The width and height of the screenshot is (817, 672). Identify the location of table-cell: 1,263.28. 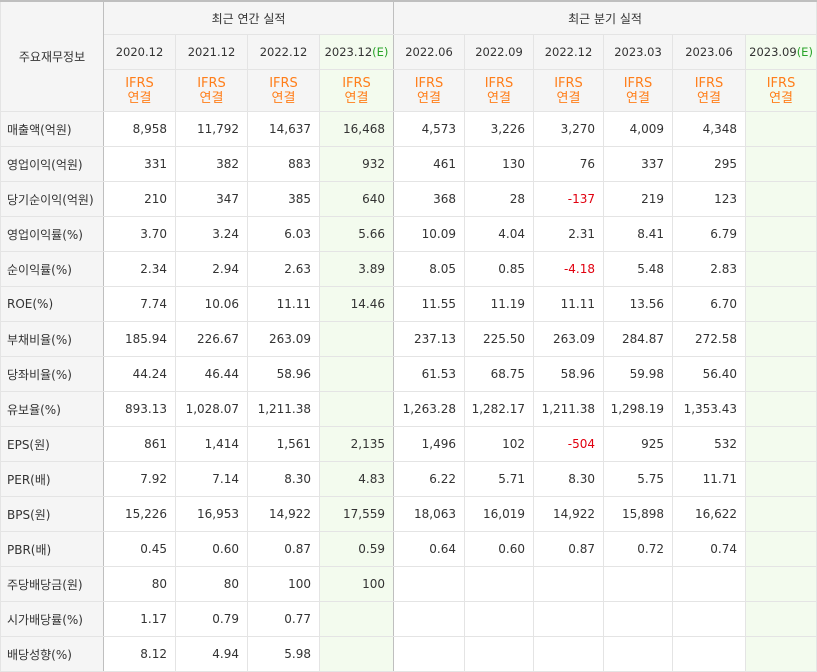
(429, 409).